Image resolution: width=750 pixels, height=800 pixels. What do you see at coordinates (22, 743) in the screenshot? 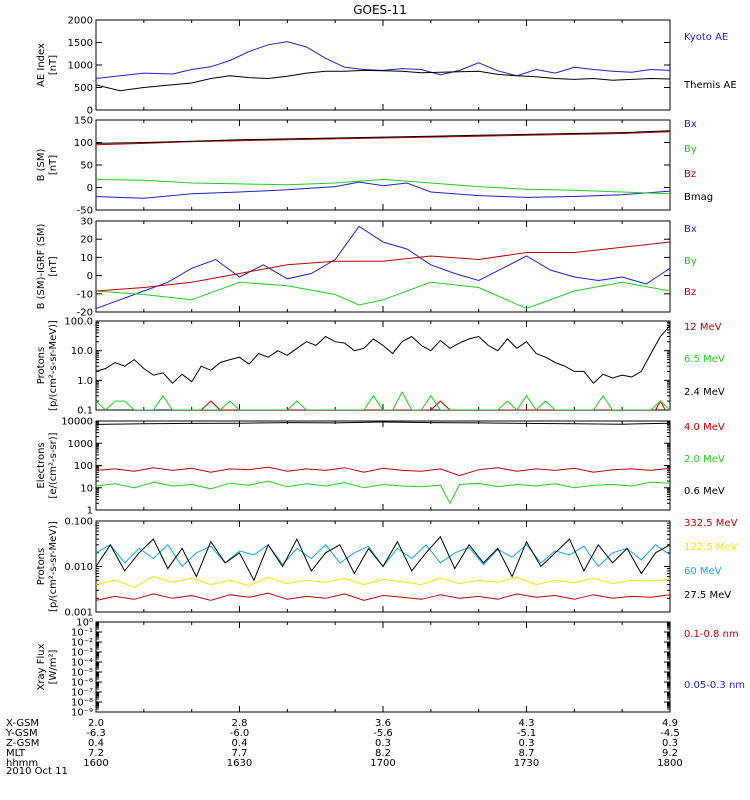
I see `x-row-label: Z-GSM` at bounding box center [22, 743].